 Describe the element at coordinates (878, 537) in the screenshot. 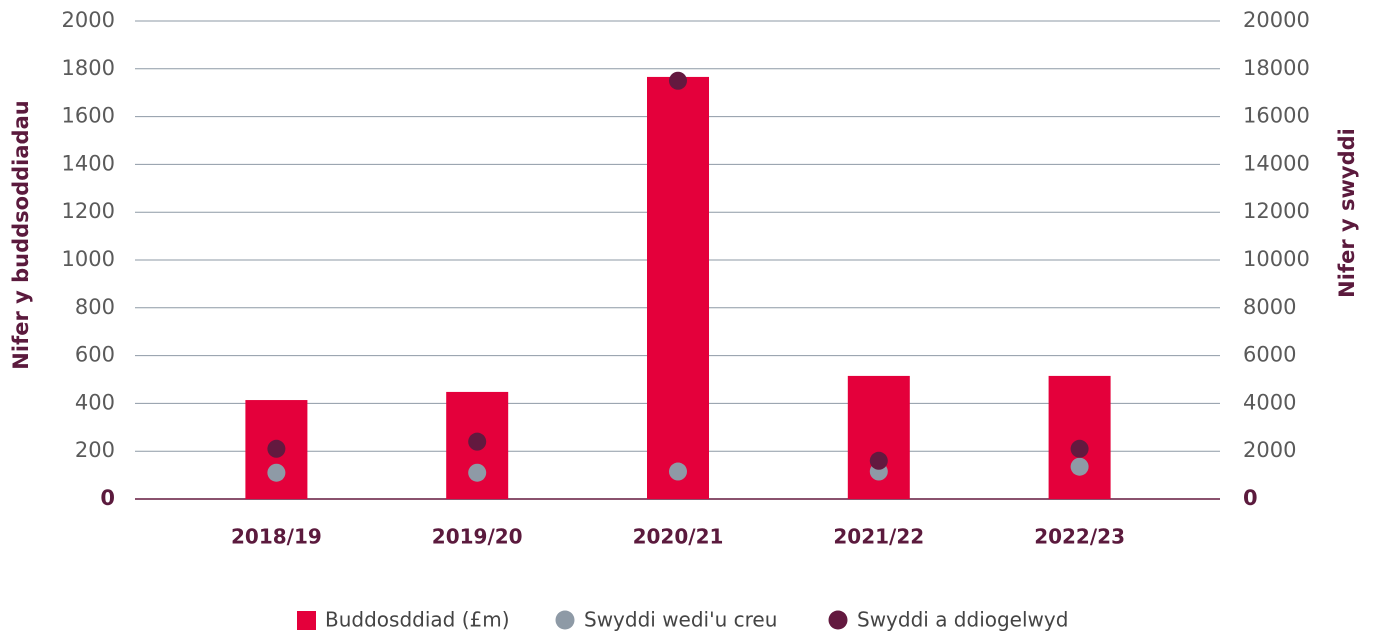

I see `x-tick-label: 2021/22` at that location.